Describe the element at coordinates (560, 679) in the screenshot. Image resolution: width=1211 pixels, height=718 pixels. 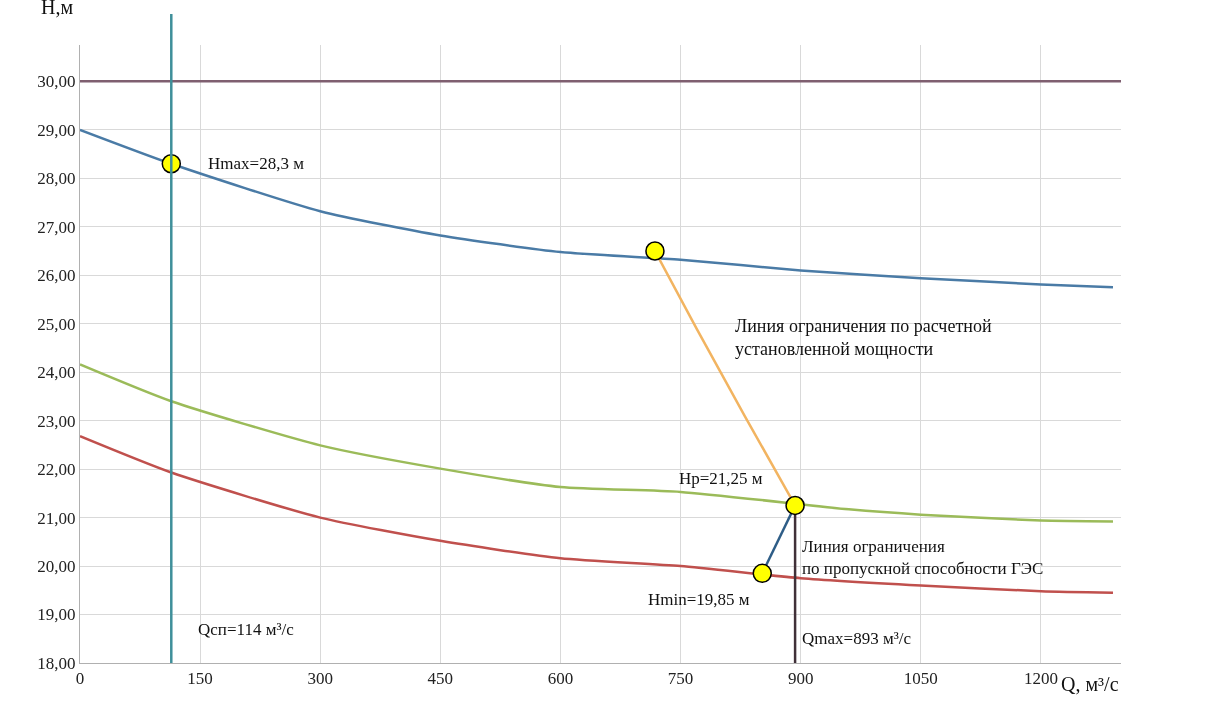
I see `x-tick-label: 600` at that location.